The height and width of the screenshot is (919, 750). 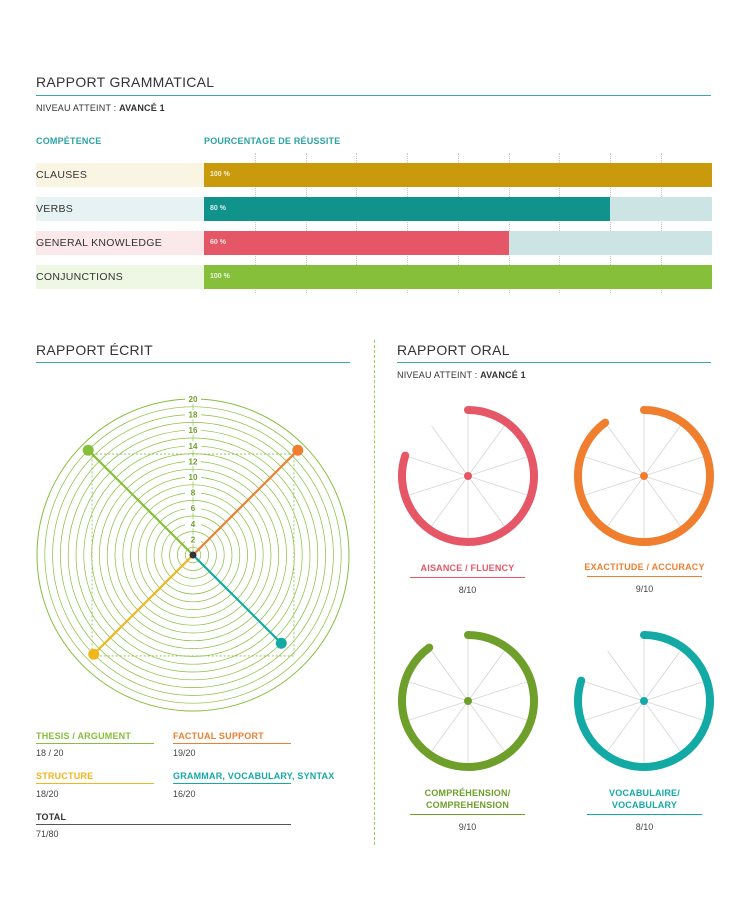 I want to click on grammar-level-value: AVANCÉ 1, so click(x=142, y=108).